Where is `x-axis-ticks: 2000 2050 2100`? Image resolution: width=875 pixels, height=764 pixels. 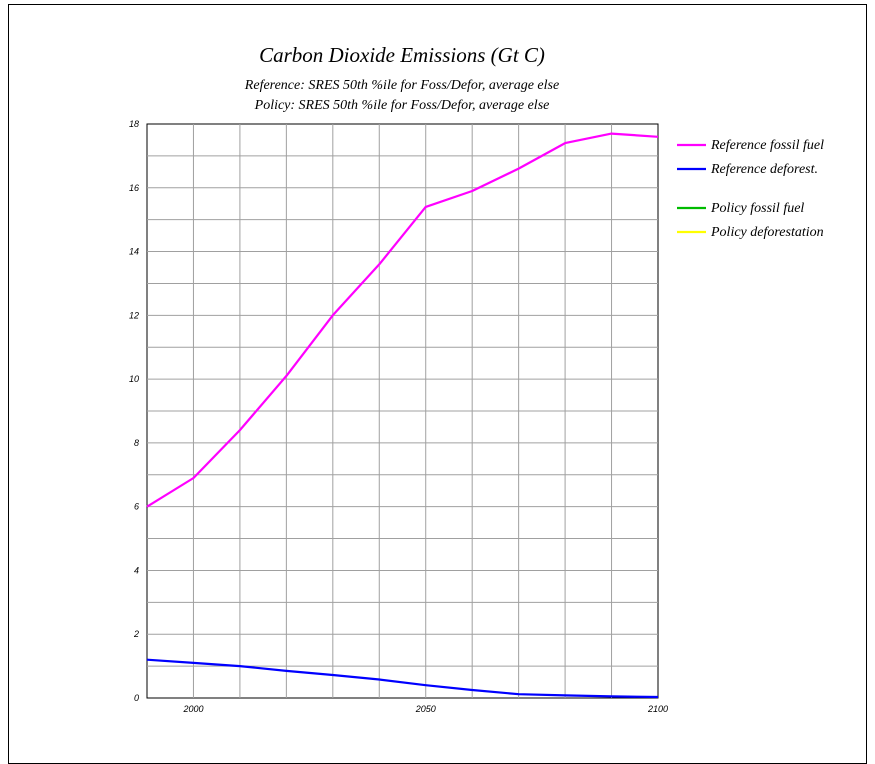 x-axis-ticks: 2000 2050 2100 is located at coordinates (425, 709).